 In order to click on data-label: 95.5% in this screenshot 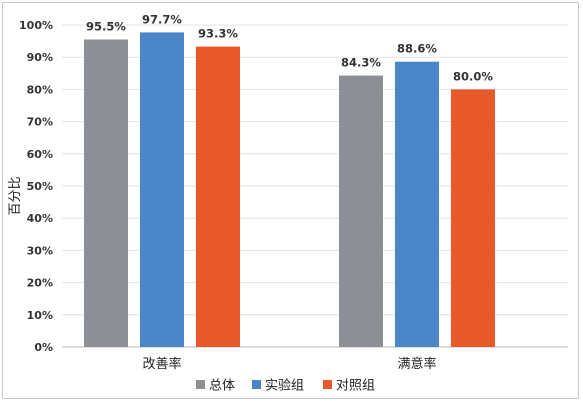, I will do `click(106, 26)`.